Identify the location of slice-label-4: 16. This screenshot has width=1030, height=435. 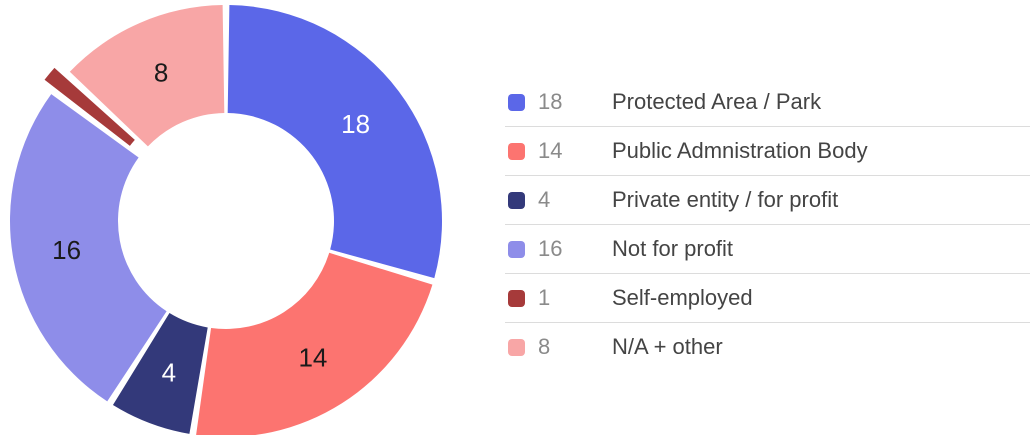
(66, 250).